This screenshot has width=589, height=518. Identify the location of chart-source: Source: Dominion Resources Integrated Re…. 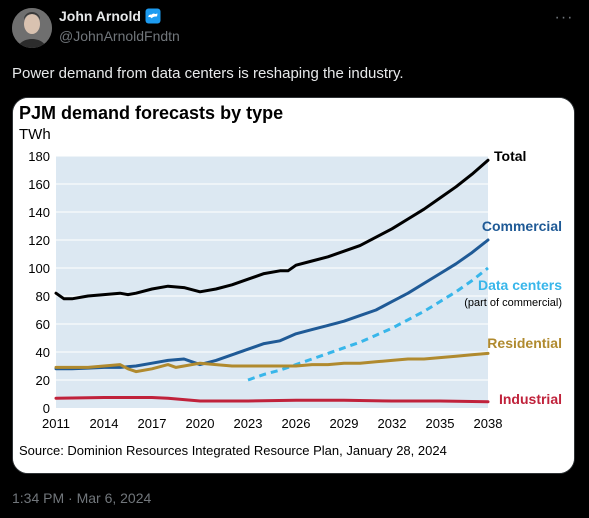
(233, 450).